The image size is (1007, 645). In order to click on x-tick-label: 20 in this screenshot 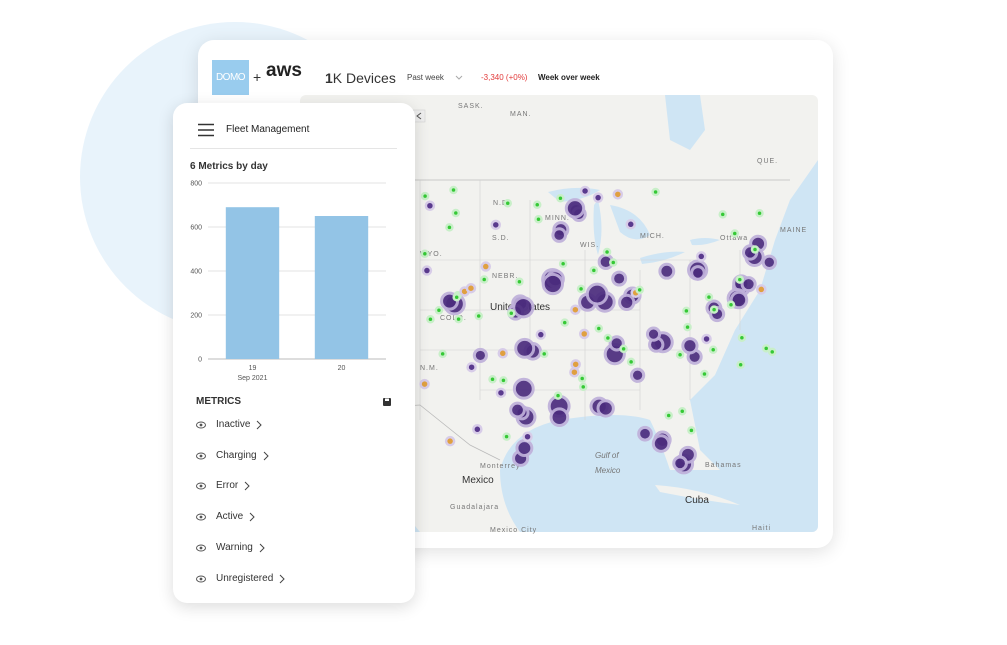, I will do `click(342, 368)`.